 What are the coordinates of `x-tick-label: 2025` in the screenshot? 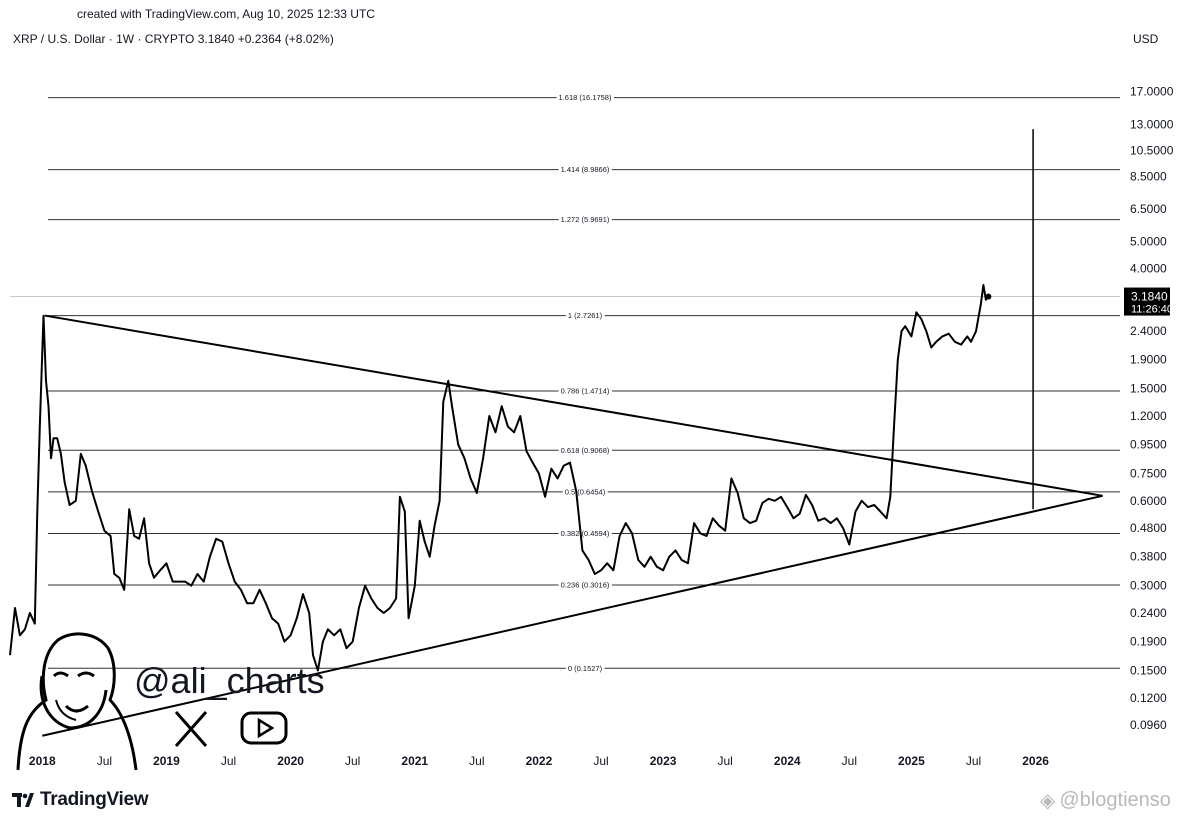 It's located at (911, 761).